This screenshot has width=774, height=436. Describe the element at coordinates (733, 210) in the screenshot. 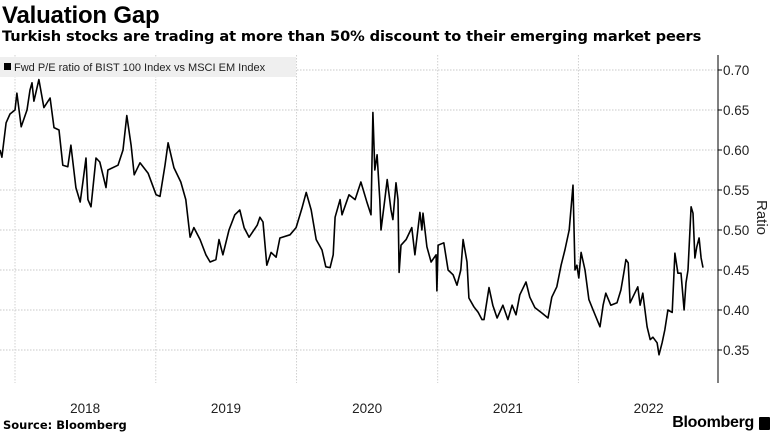

I see `y-axis-ticks: 0.35 0.40 0.45 0.50 0.55 0.60 0.65 0.70` at that location.